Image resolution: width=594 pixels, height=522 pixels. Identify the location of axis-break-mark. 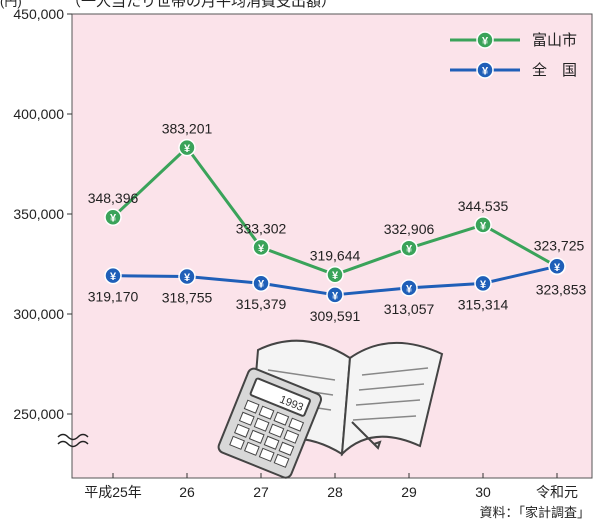
(73, 440).